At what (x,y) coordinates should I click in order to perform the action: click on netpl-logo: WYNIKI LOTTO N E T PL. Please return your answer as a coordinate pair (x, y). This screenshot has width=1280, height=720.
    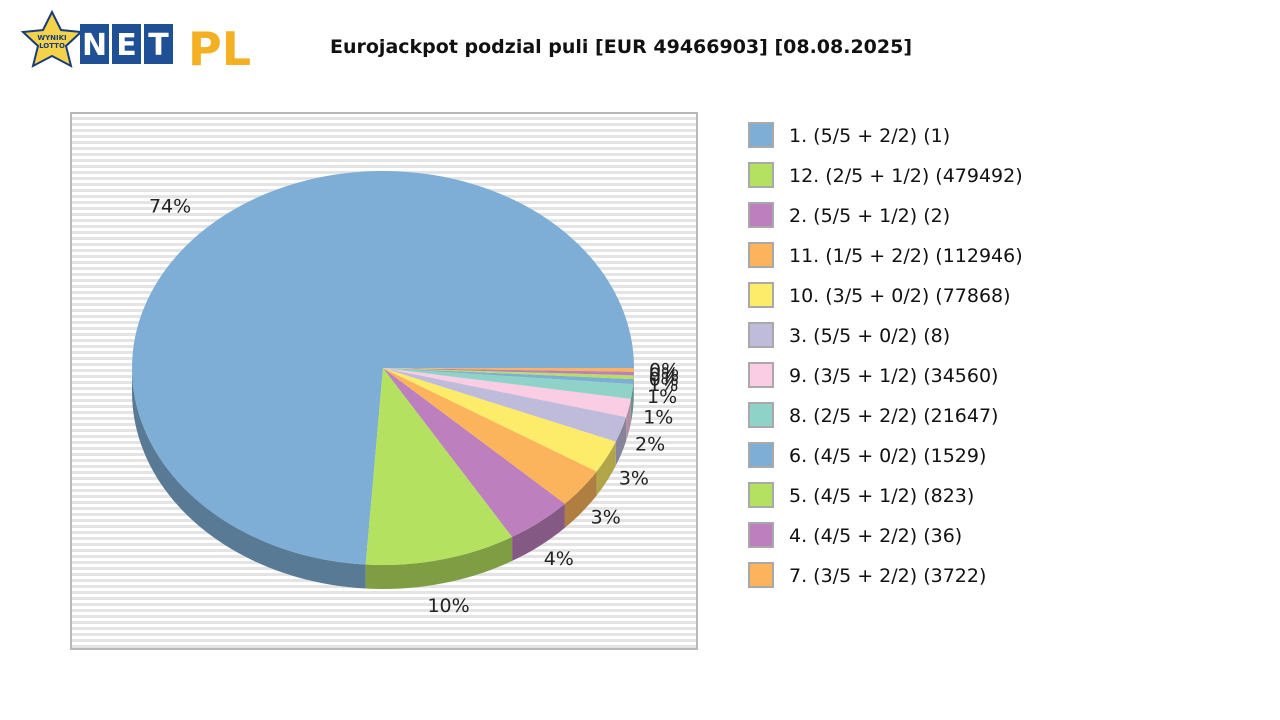
    Looking at the image, I should click on (135, 41).